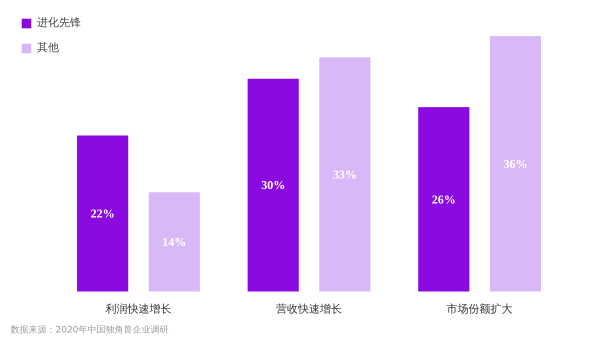 The width and height of the screenshot is (600, 340). Describe the element at coordinates (48, 47) in the screenshot. I see `legend-label: 其他` at that location.